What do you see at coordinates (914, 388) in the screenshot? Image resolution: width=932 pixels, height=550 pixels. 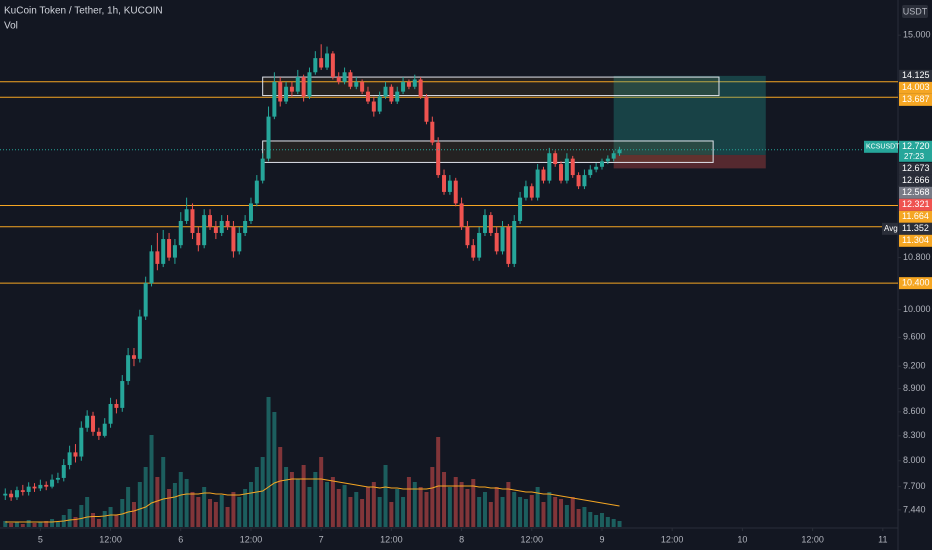 I see `y-tick-label: 8.900` at bounding box center [914, 388].